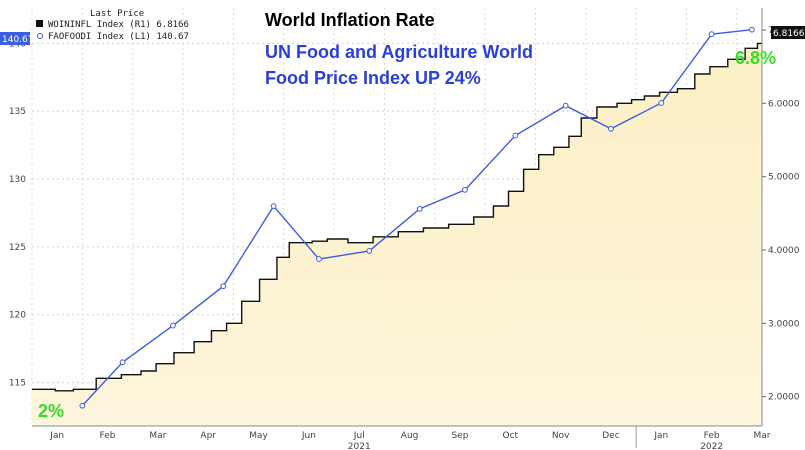 This screenshot has width=805, height=450. What do you see at coordinates (784, 324) in the screenshot?
I see `right-axis-tick-label: 3.0000` at bounding box center [784, 324].